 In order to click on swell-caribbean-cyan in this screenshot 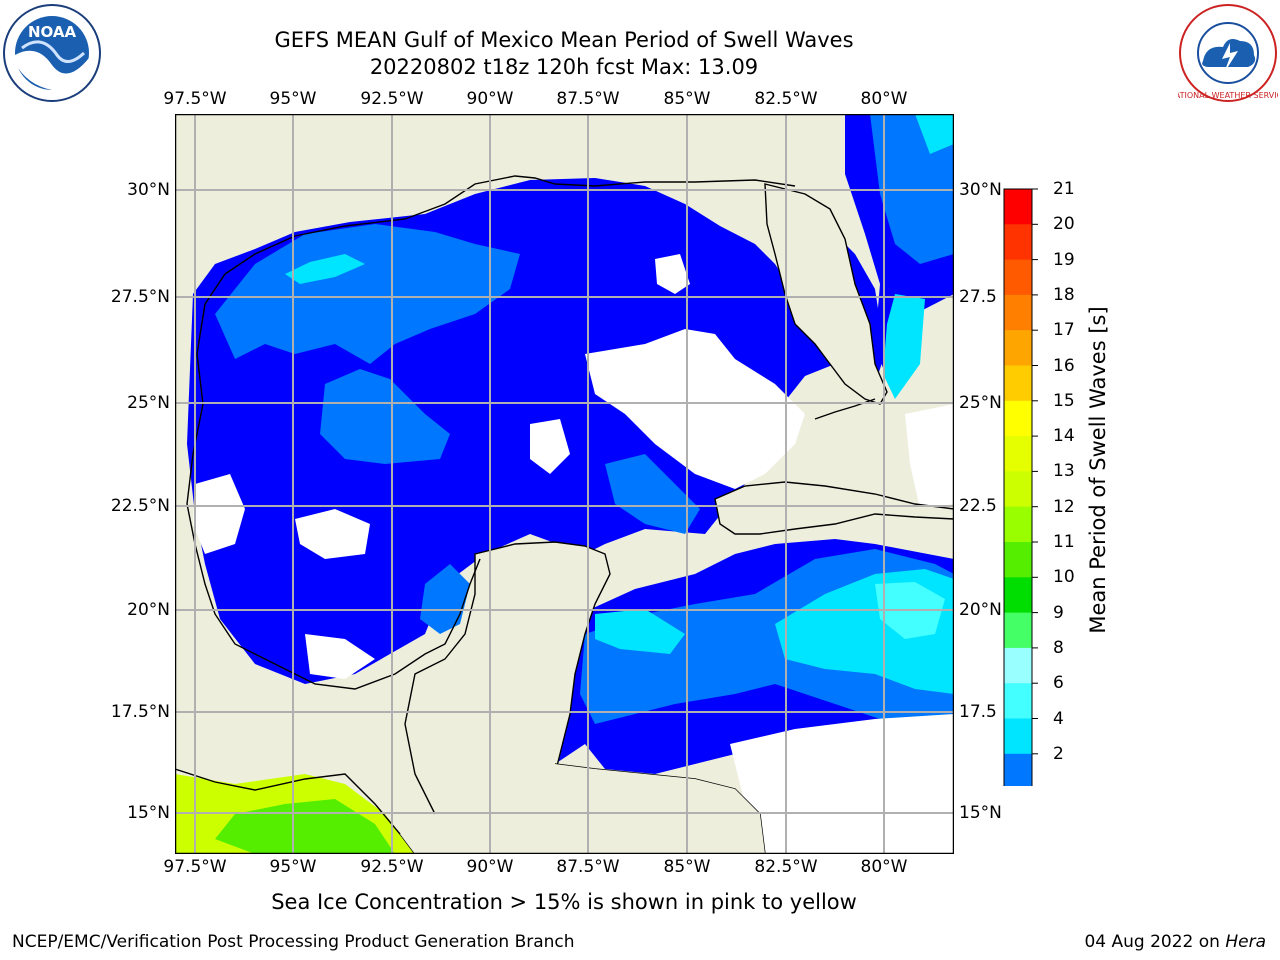, I will do `click(774, 631)`.